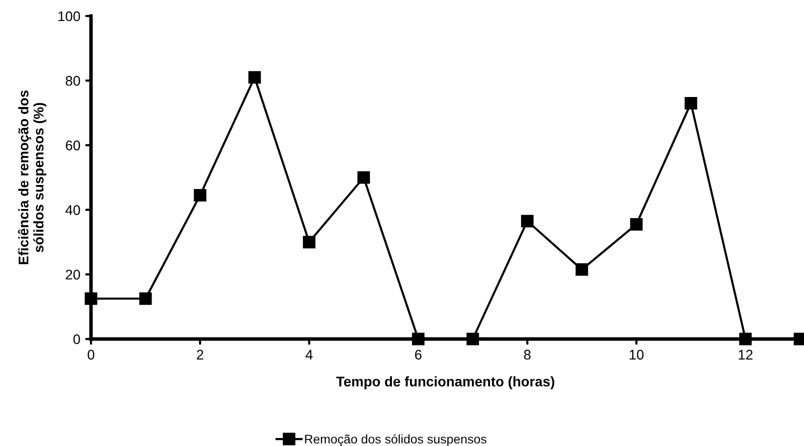 The height and width of the screenshot is (446, 804). I want to click on legend-label: Remoção dos sólidos suspensos, so click(395, 440).